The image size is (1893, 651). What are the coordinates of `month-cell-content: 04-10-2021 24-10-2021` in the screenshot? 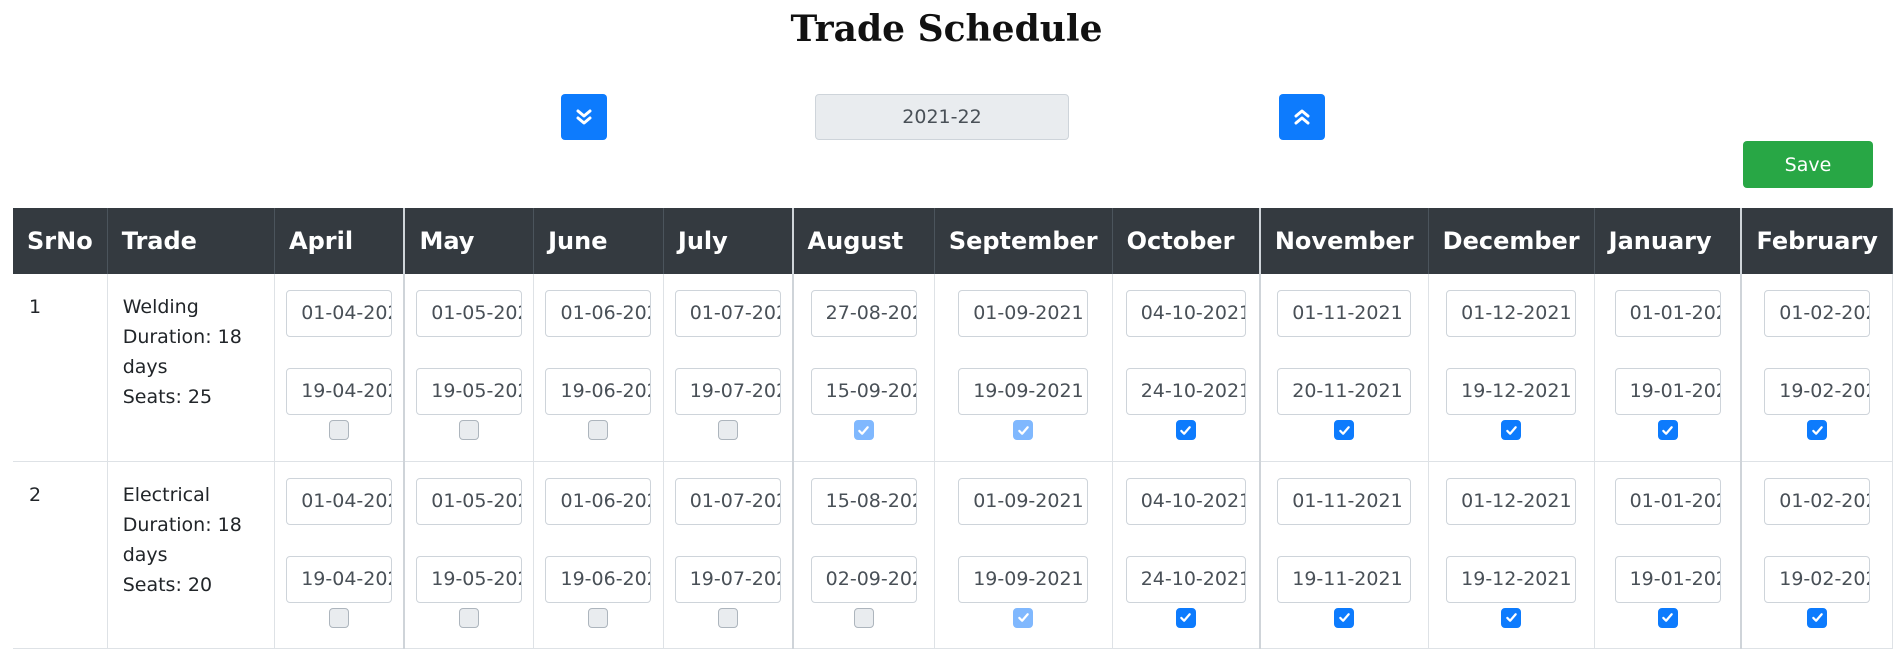 It's located at (1186, 545).